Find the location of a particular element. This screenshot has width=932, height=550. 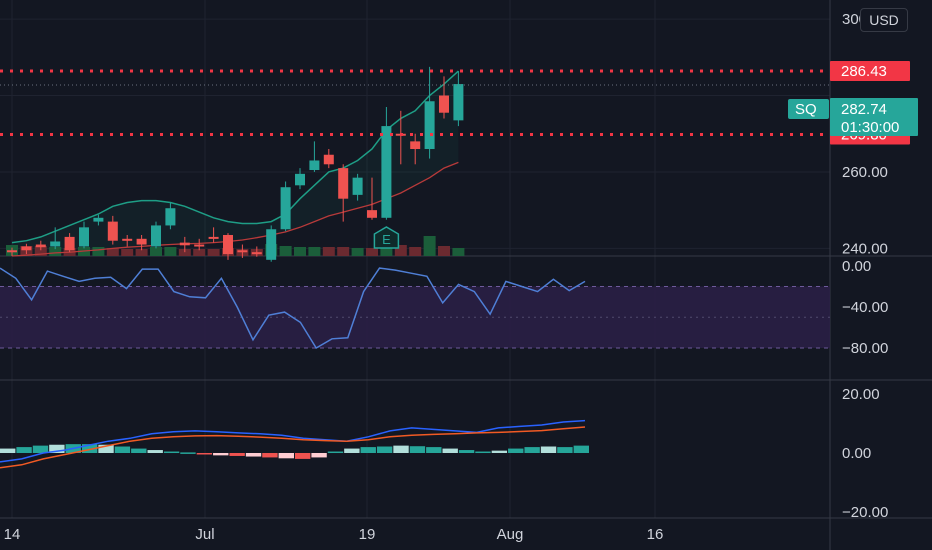

time-axis-tick: Aug is located at coordinates (510, 534).